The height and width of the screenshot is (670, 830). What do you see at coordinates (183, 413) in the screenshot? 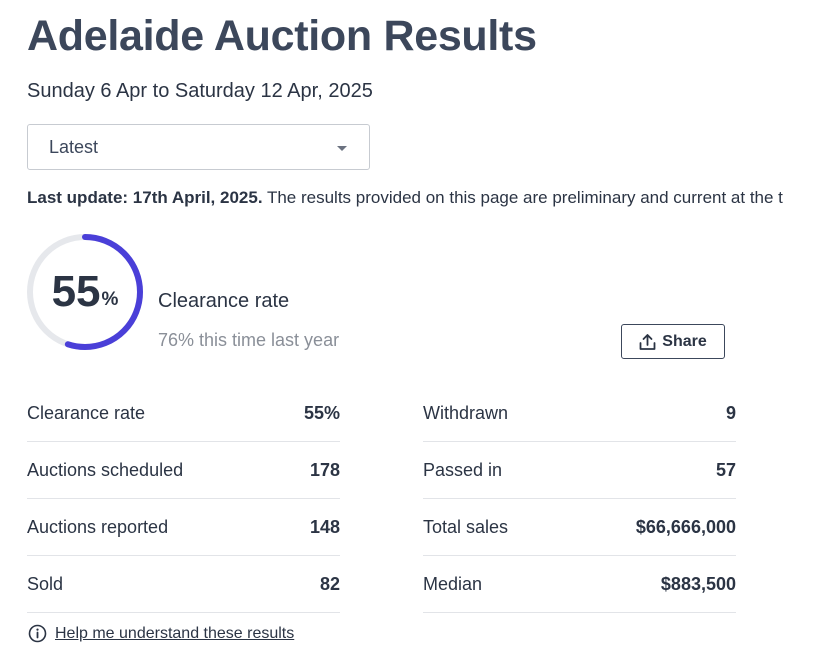
I see `stat-row: Clearance rate 55%` at bounding box center [183, 413].